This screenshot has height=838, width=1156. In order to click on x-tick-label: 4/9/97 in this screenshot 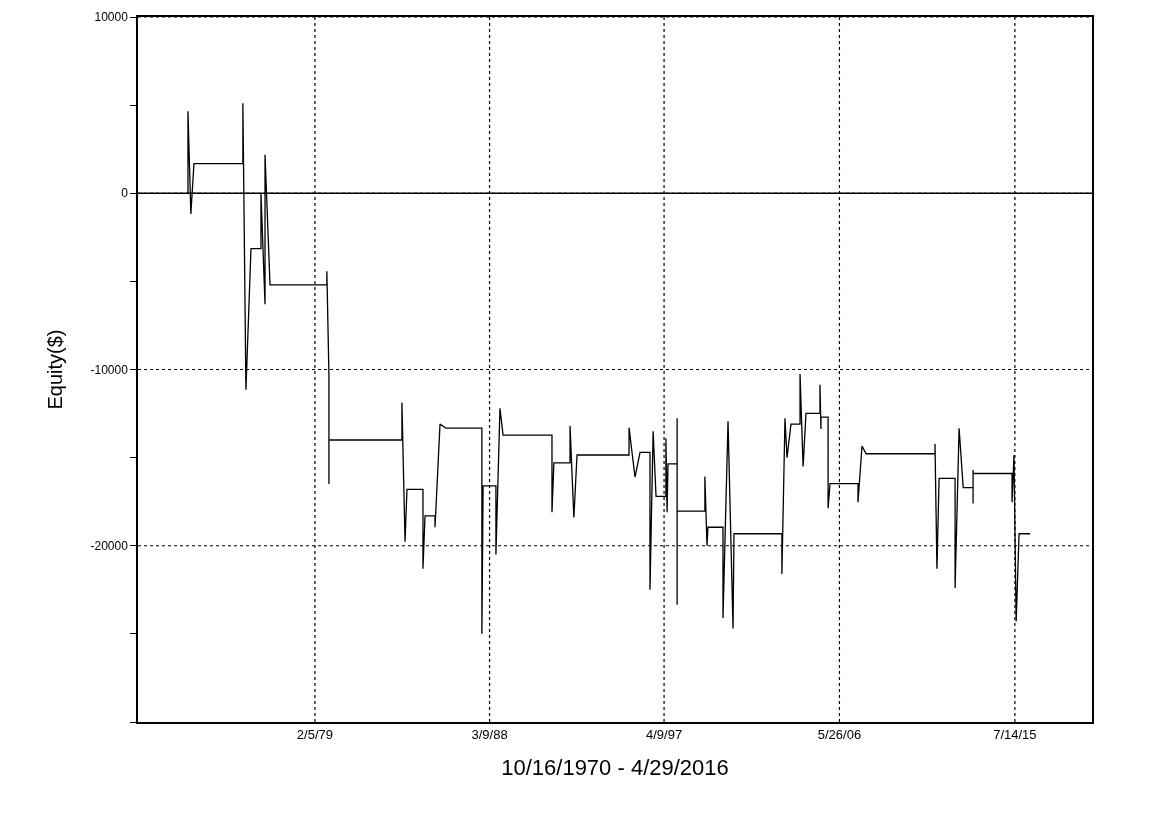, I will do `click(664, 735)`.